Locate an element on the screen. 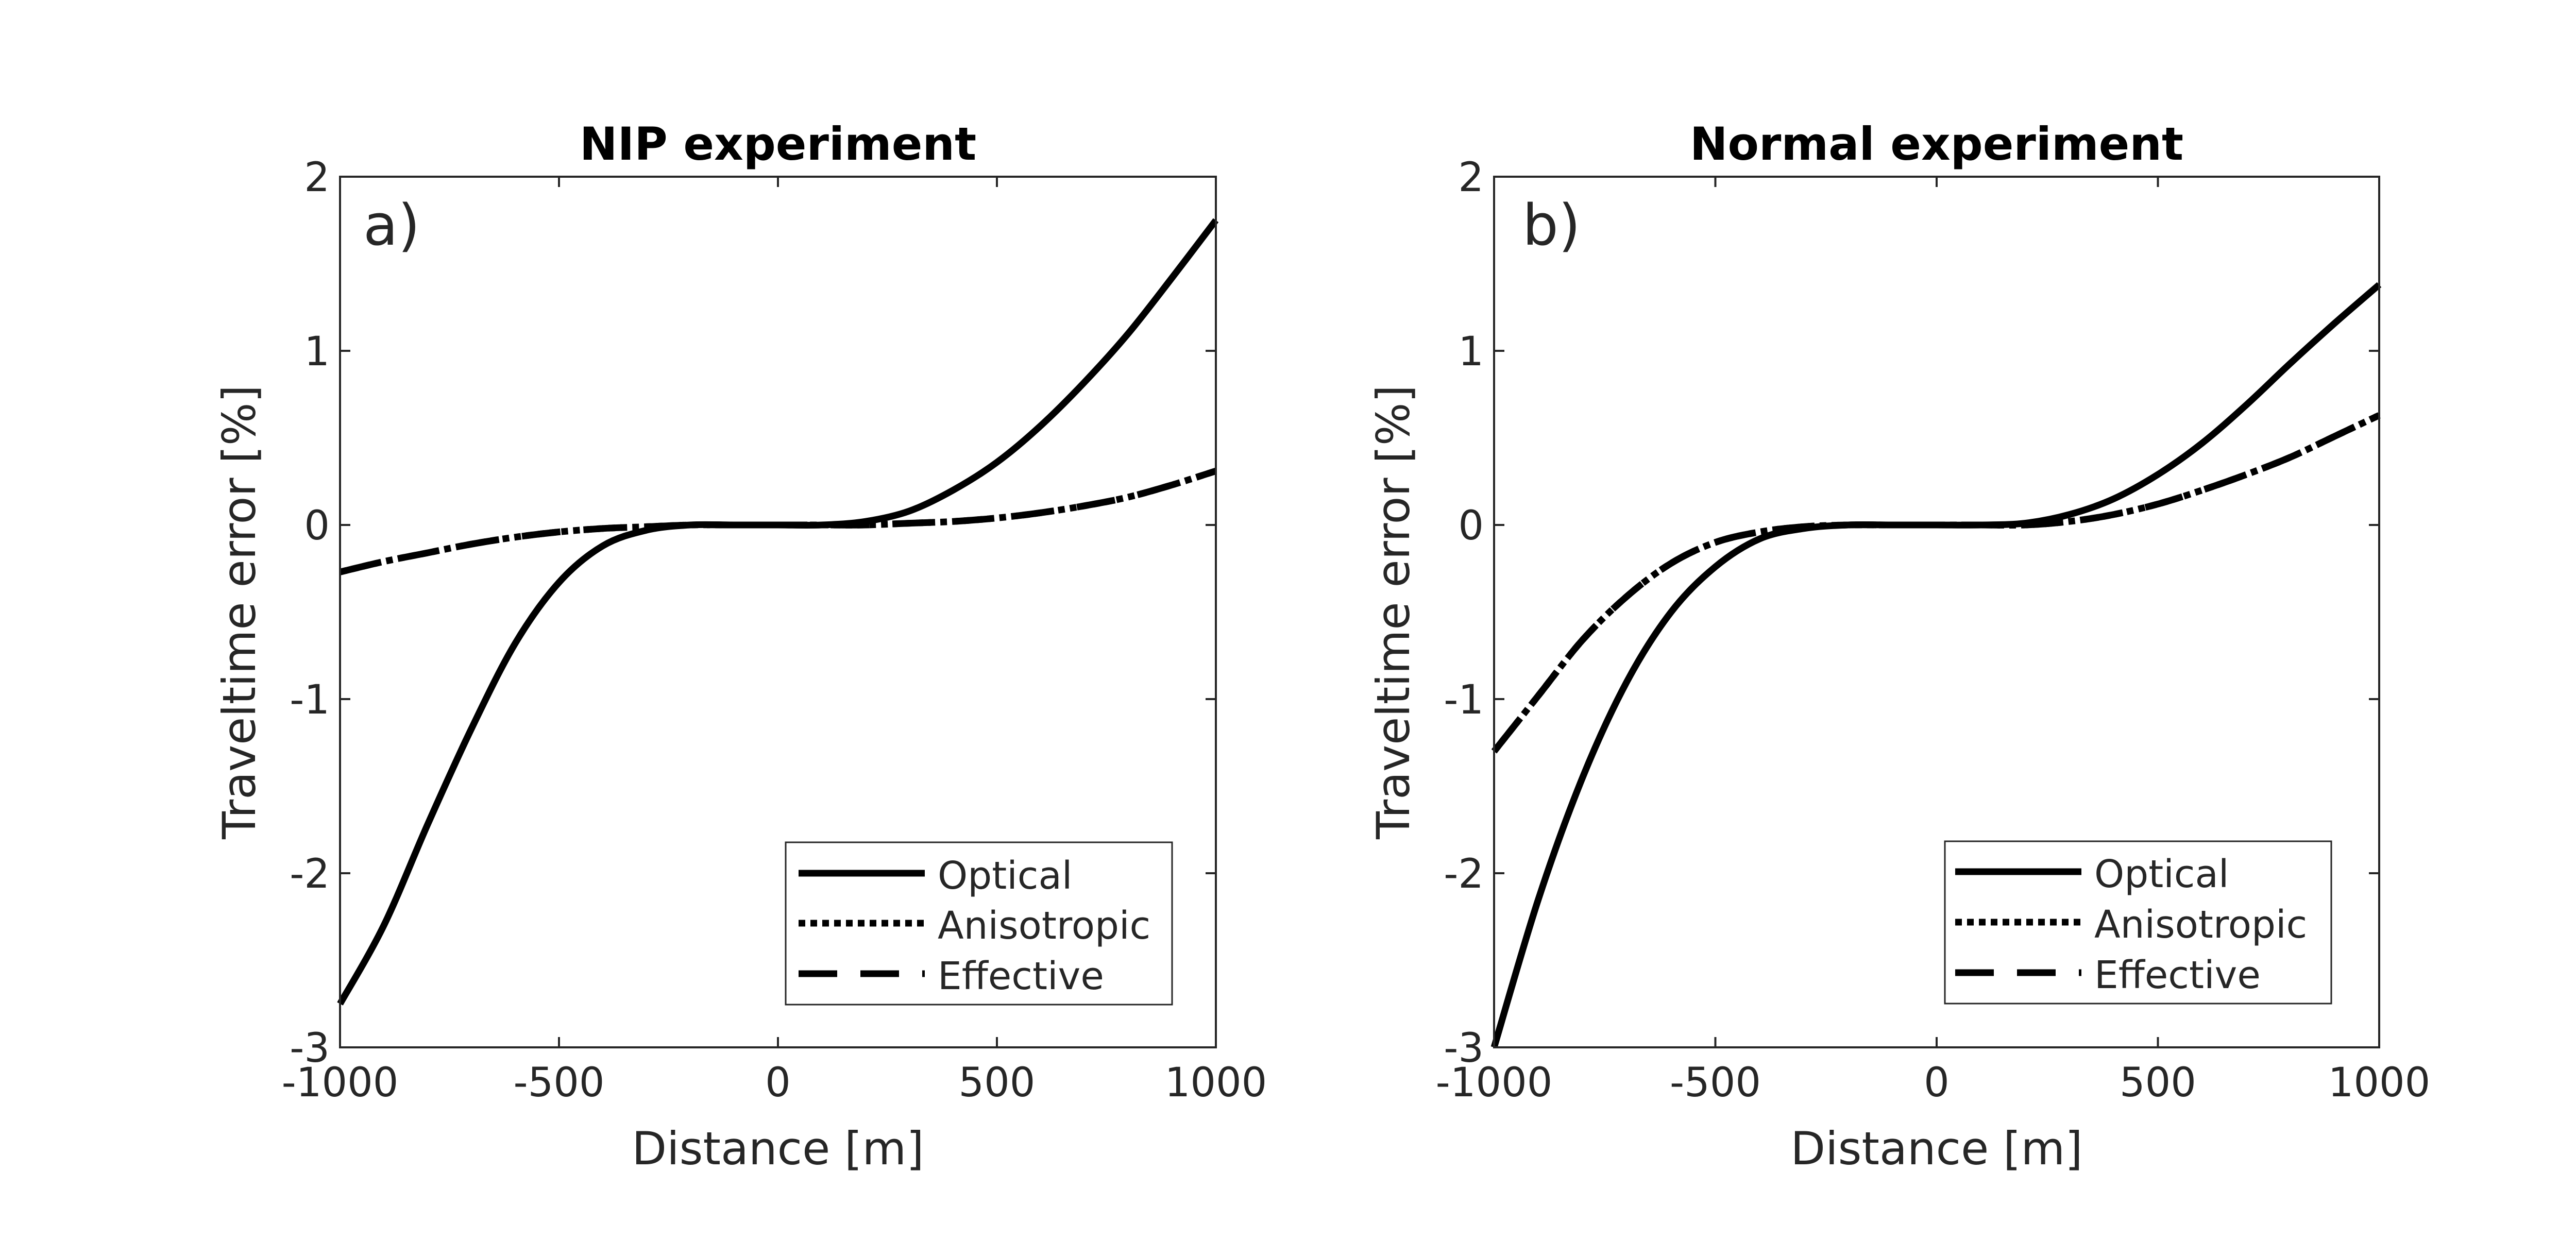 Image resolution: width=2576 pixels, height=1256 pixels. panel-label: a) is located at coordinates (391, 225).